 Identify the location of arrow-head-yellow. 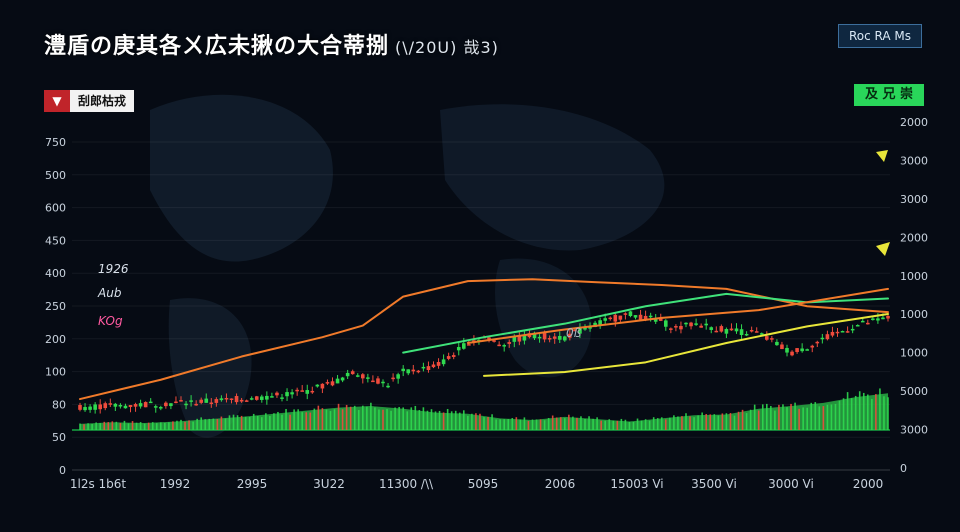
(882, 156).